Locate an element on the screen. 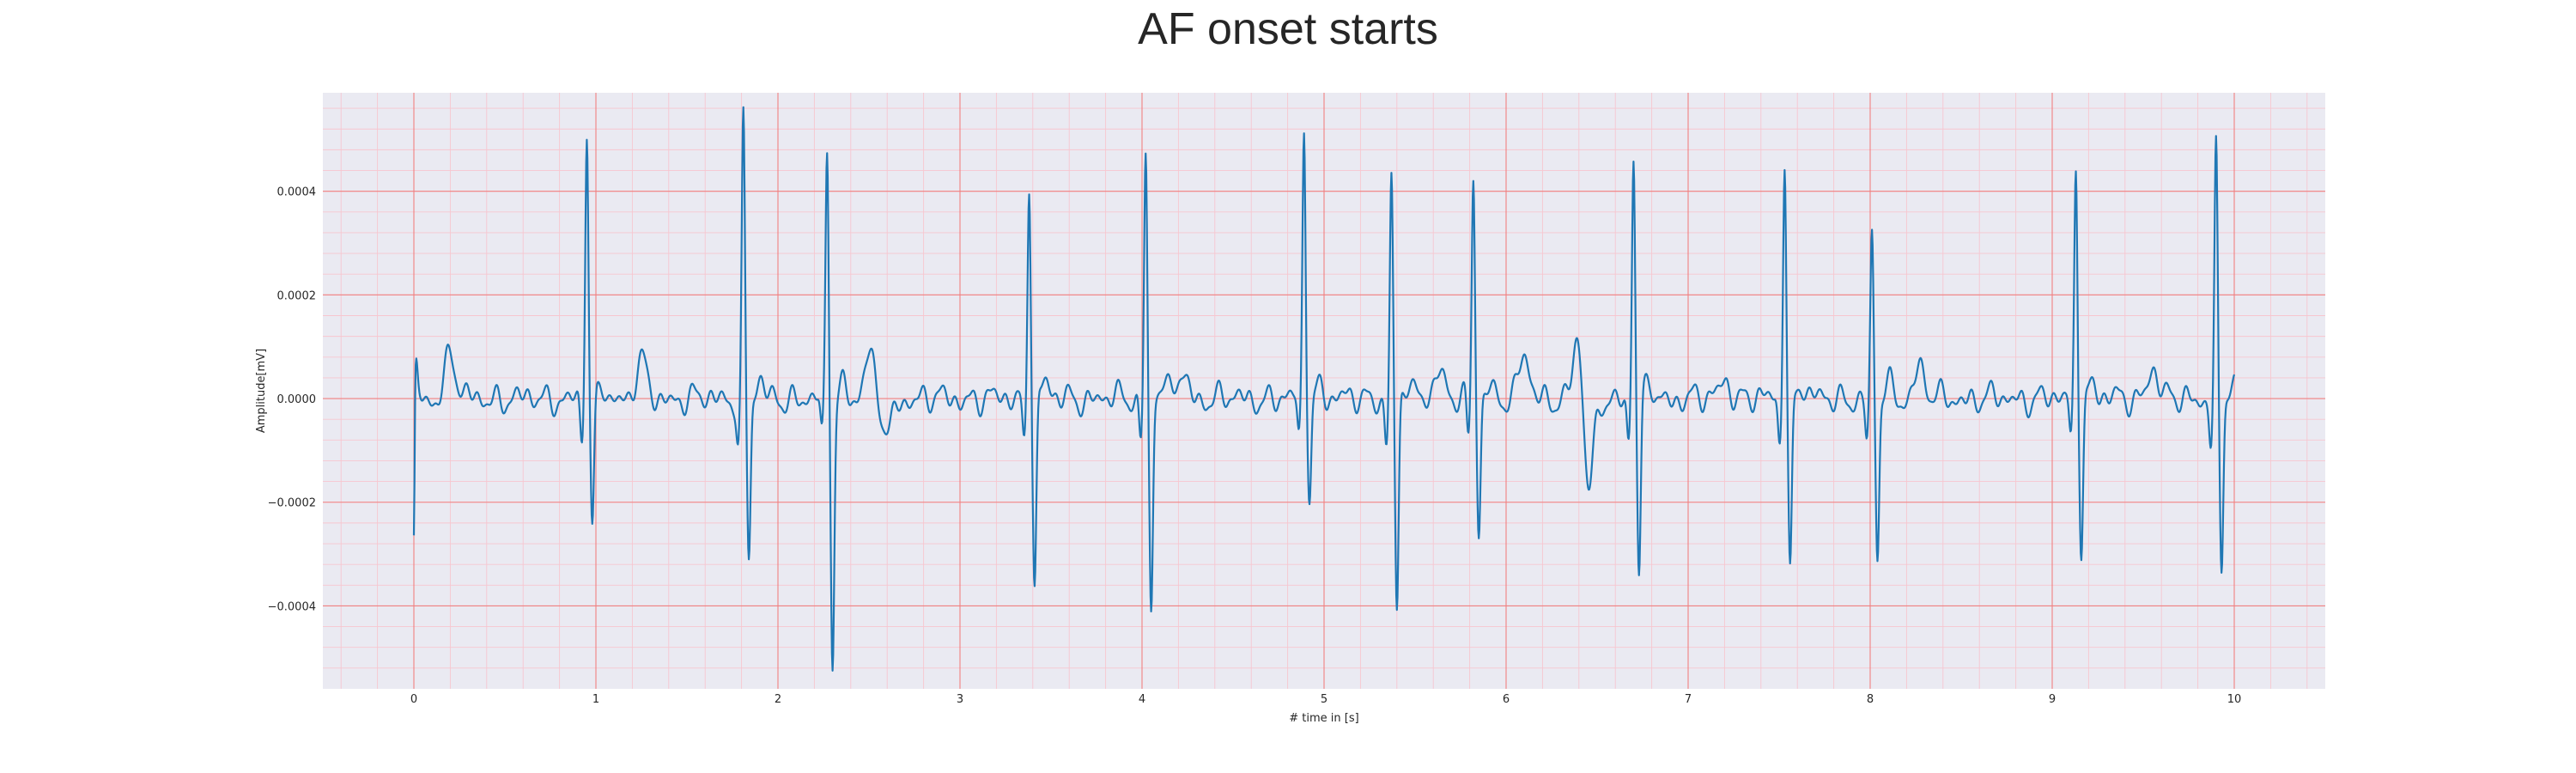  x-tick-label: 7 is located at coordinates (1689, 699).